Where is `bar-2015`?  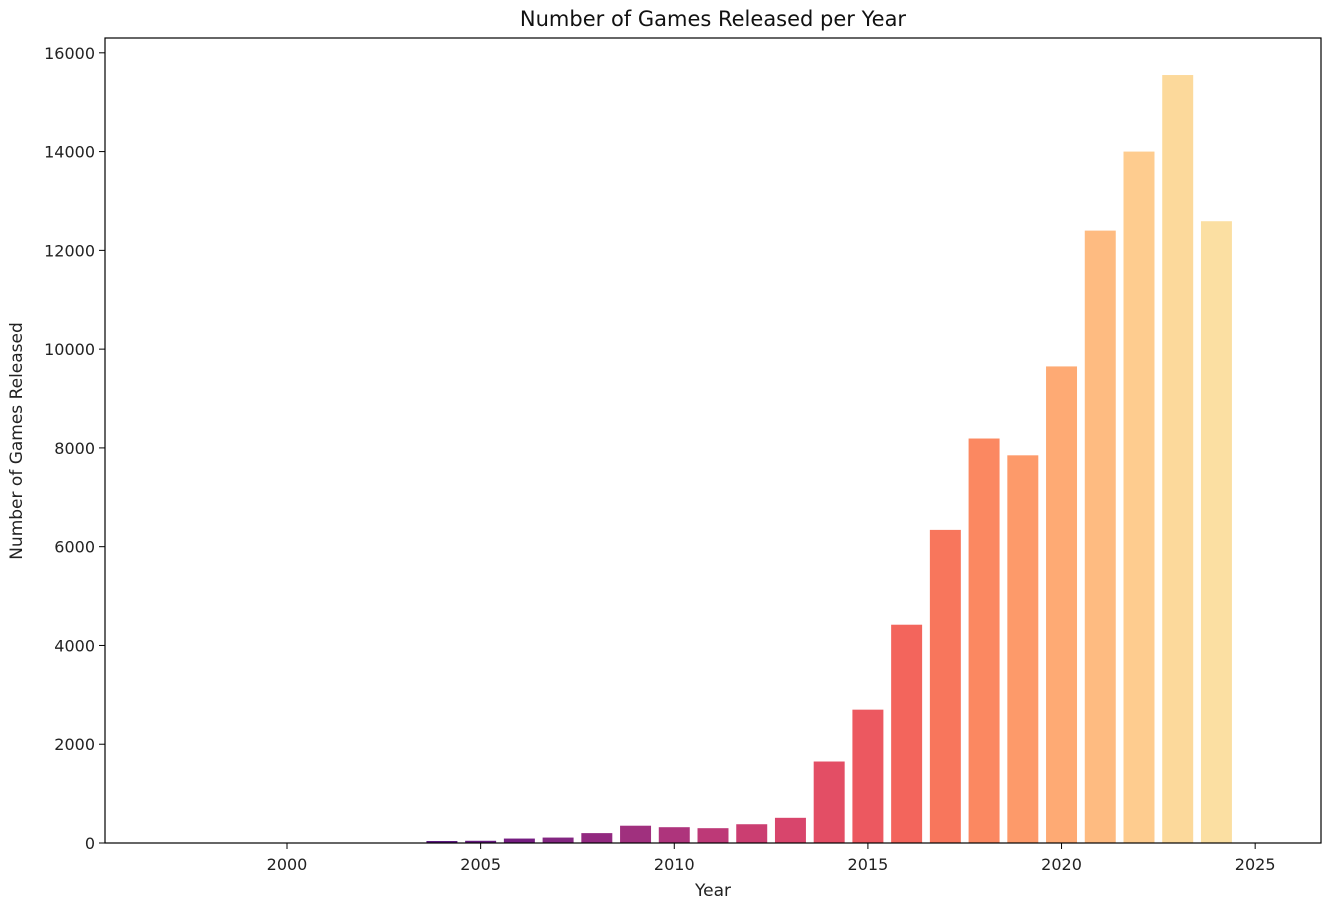
bar-2015 is located at coordinates (868, 776).